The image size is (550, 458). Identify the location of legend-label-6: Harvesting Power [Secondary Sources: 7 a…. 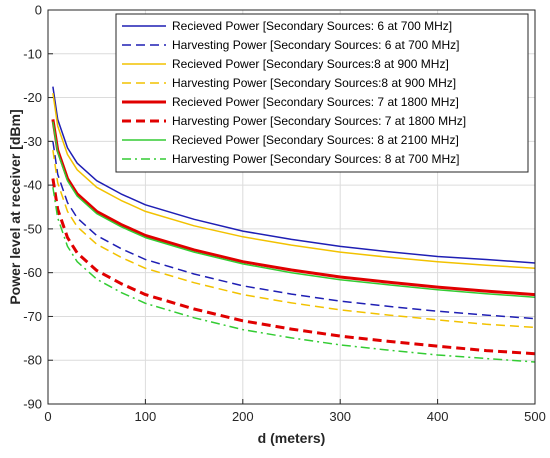
(319, 121).